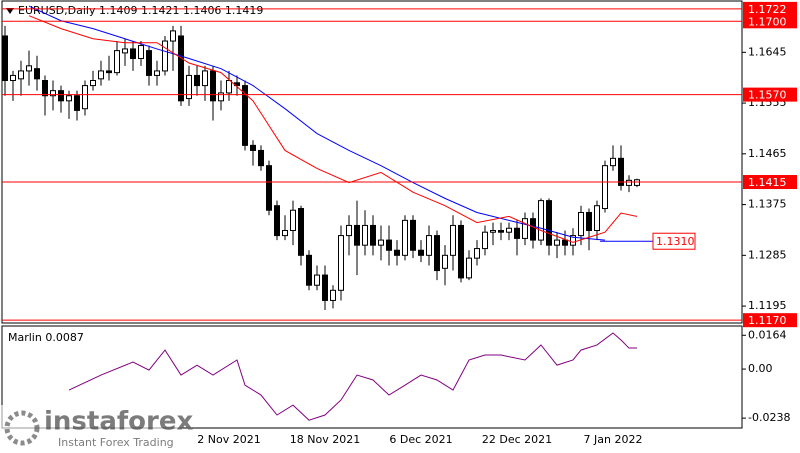  I want to click on watermark: instaforex Instant Forex Trading, so click(97, 429).